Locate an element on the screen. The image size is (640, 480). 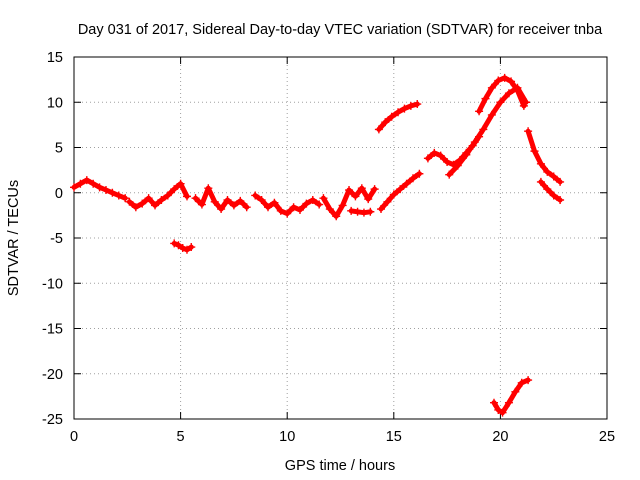
y-axis-label: SDTVAR / TECUs is located at coordinates (14, 238).